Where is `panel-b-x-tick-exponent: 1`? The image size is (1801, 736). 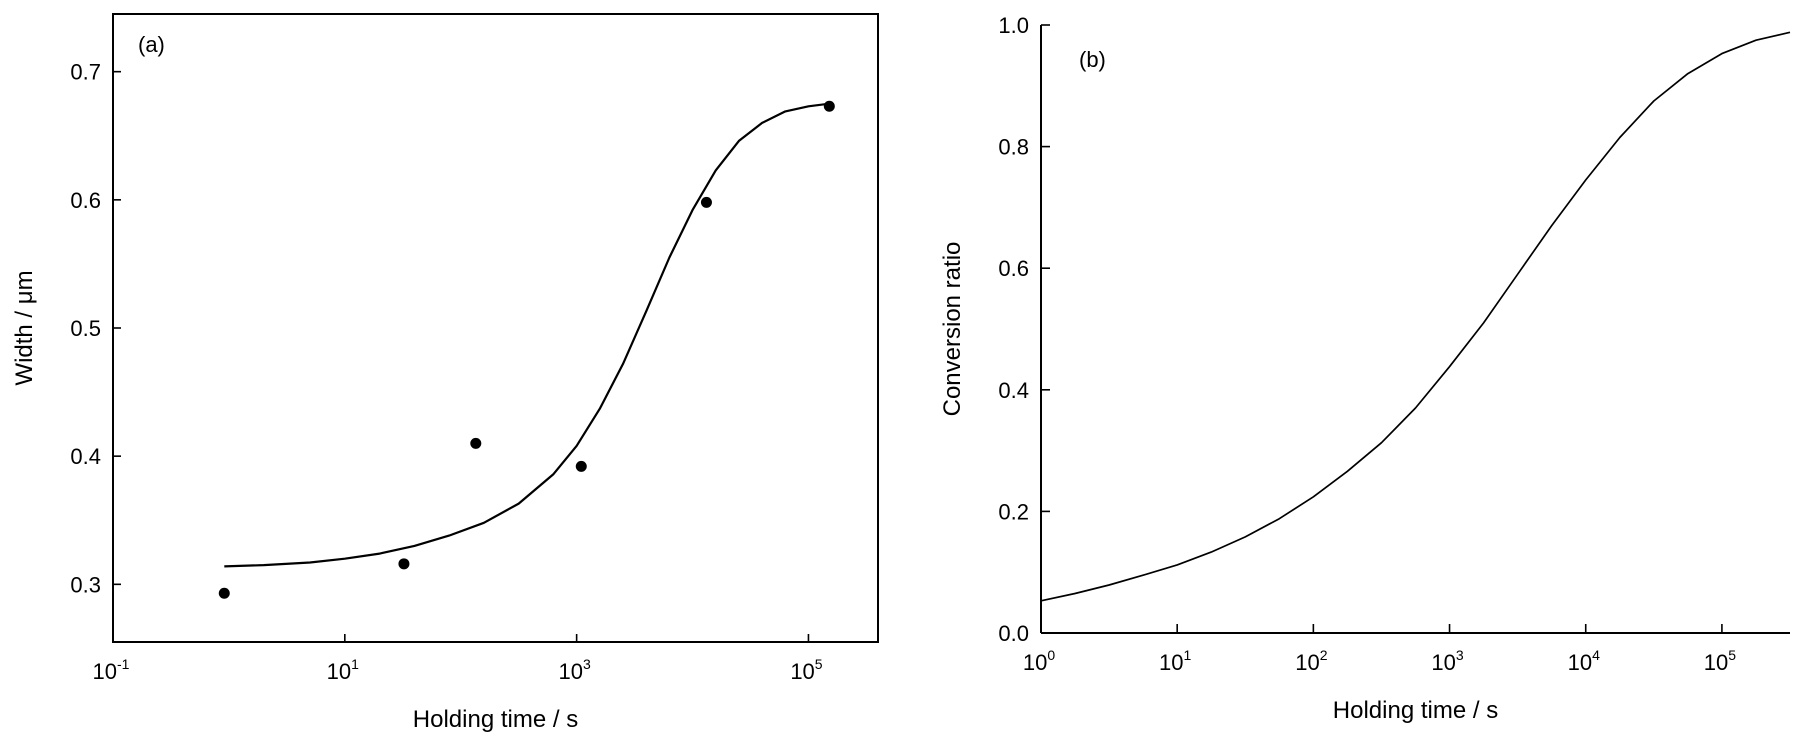
panel-b-x-tick-exponent: 1 is located at coordinates (1188, 655).